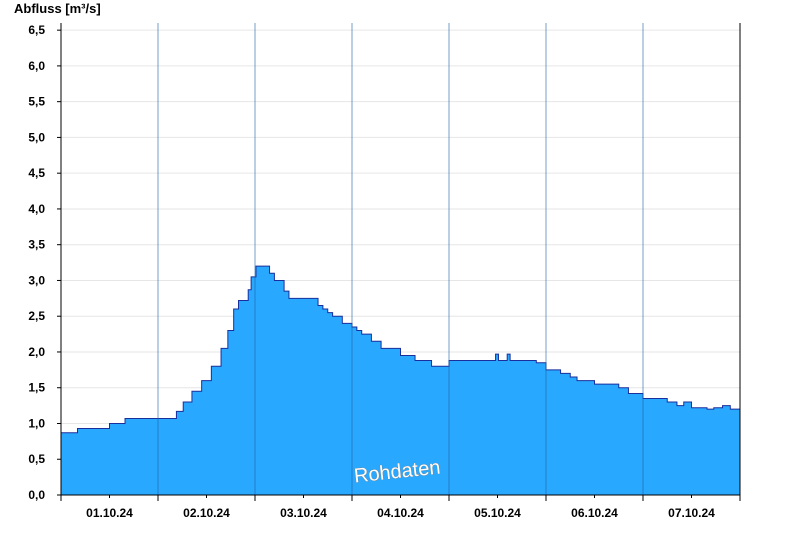 Image resolution: width=800 pixels, height=550 pixels. What do you see at coordinates (36, 209) in the screenshot?
I see `y-tick-label: 4,0` at bounding box center [36, 209].